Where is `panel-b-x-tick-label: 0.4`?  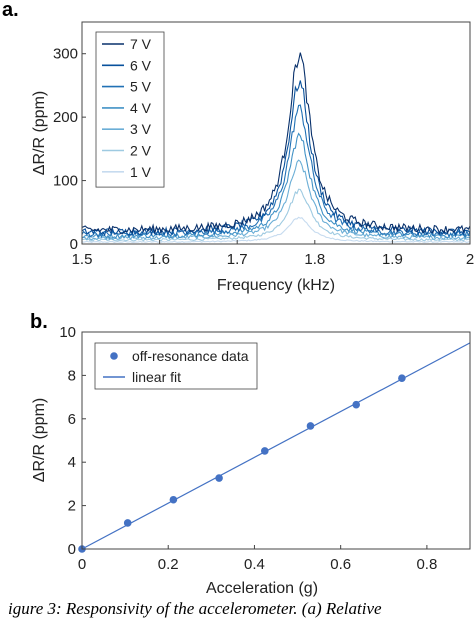
panel-b-x-tick-label: 0.4 is located at coordinates (254, 564).